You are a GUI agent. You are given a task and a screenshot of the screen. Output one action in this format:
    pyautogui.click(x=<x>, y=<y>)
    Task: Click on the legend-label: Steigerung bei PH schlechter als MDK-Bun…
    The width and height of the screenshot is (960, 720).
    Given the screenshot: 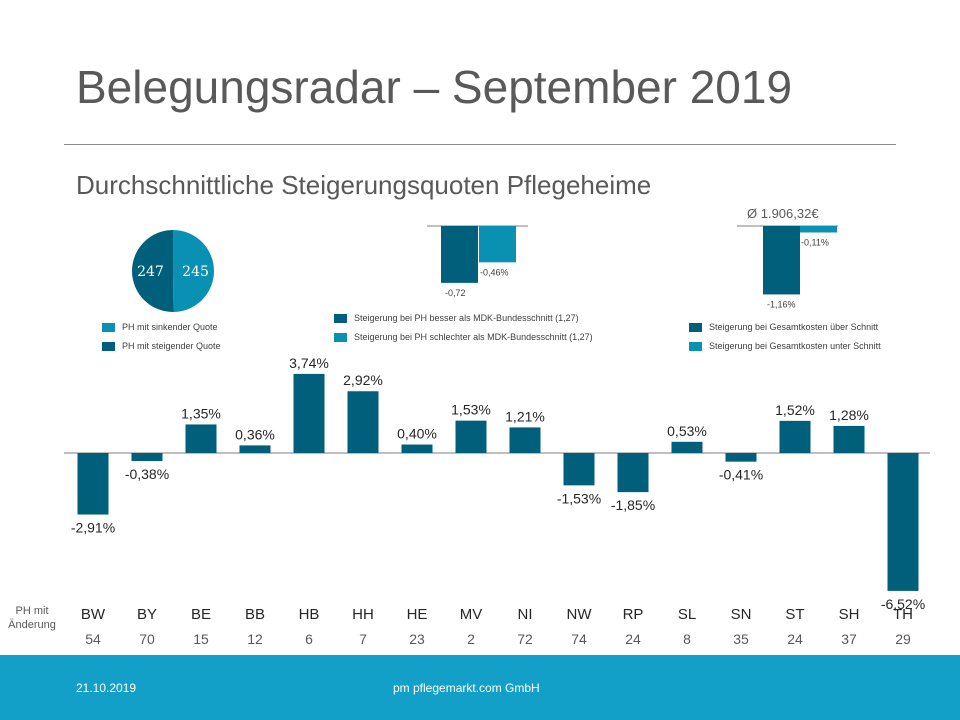 What is the action you would take?
    pyautogui.click(x=473, y=337)
    